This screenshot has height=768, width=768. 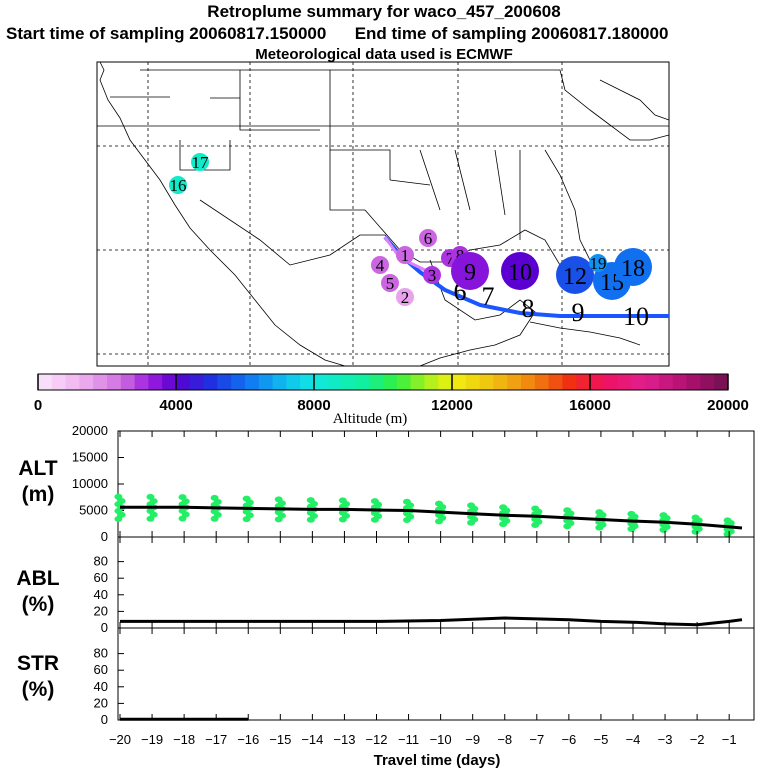 What do you see at coordinates (384, 11) in the screenshot?
I see `chart-title: Retroplume summary for waco_457_200608` at bounding box center [384, 11].